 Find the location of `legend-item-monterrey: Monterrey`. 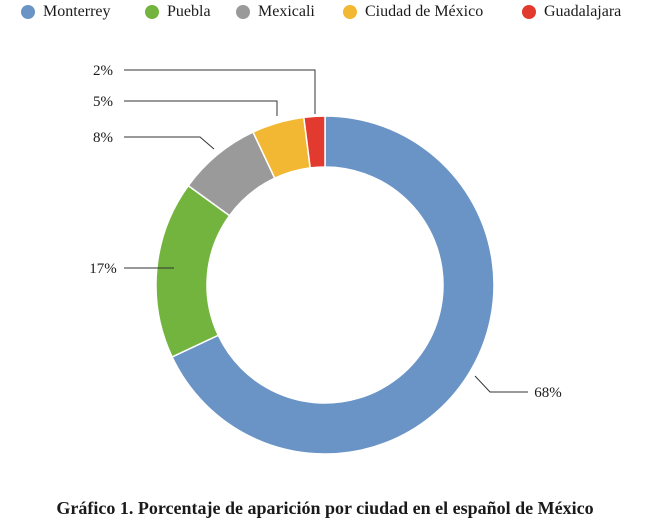

legend-item-monterrey: Monterrey is located at coordinates (66, 12).